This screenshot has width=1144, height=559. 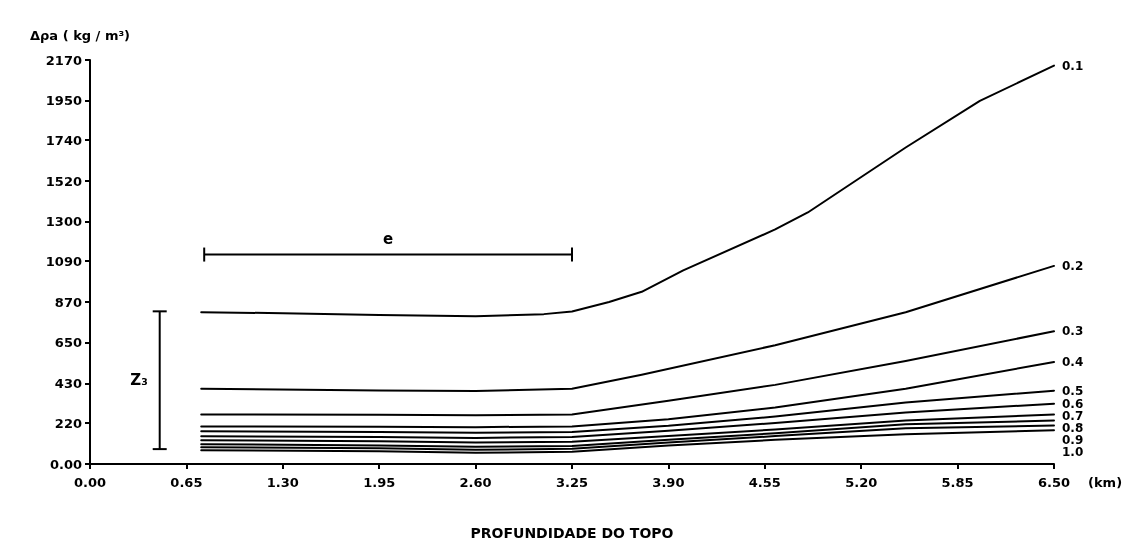 I want to click on x-tick-label: 4.55, so click(x=764, y=482).